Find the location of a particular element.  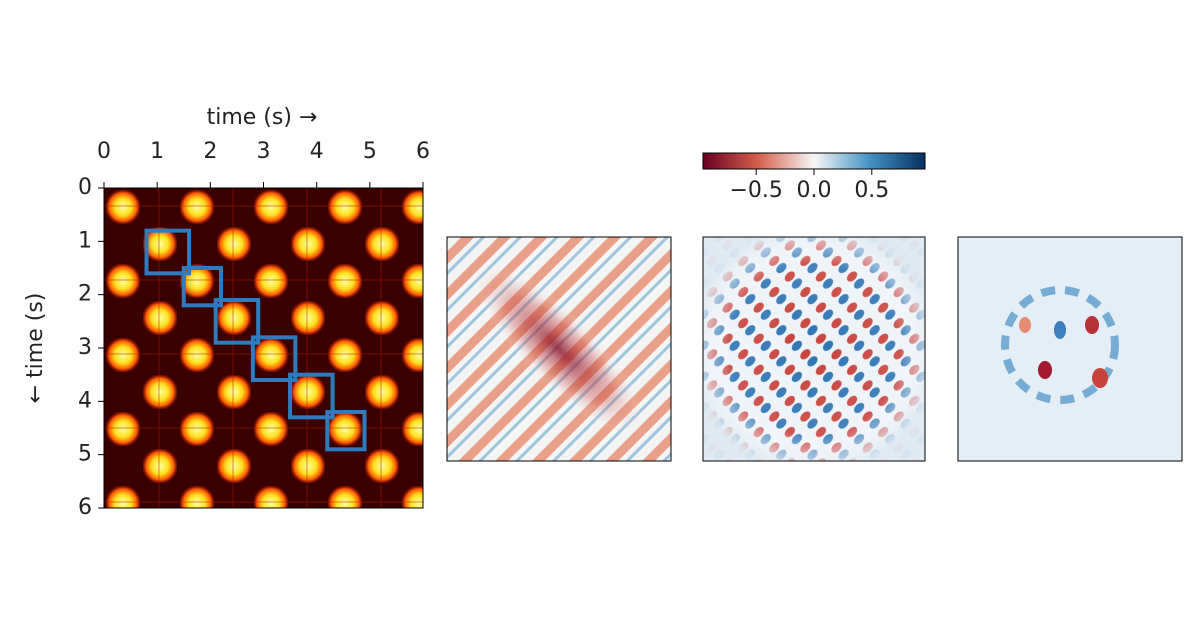

colorbar-tick-label: −0.5 is located at coordinates (755, 190).